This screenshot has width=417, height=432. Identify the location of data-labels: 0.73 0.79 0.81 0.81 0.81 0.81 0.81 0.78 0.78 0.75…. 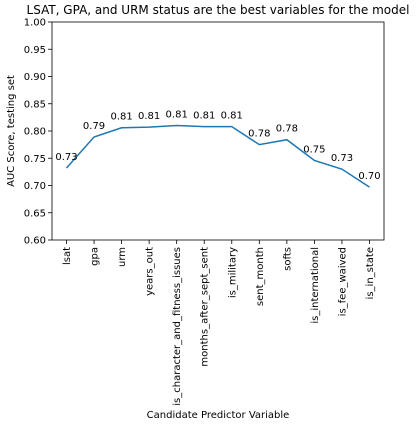
(217, 146).